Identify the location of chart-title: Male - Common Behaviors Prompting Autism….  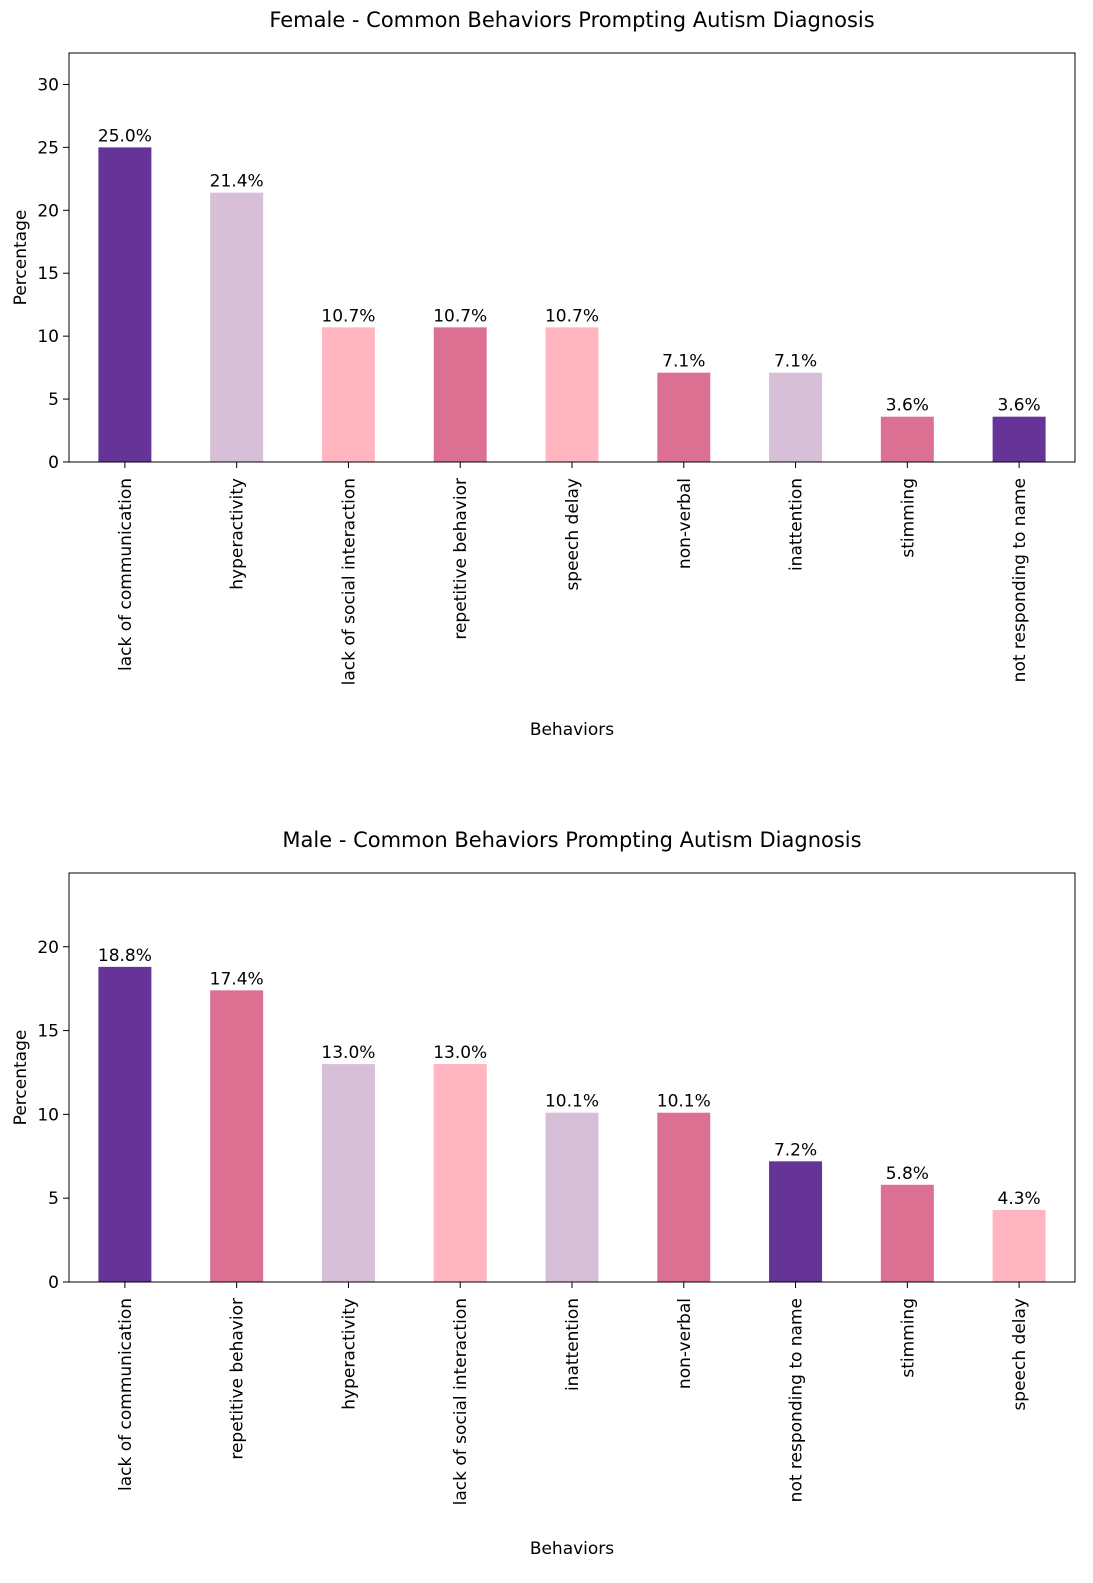
(571, 840).